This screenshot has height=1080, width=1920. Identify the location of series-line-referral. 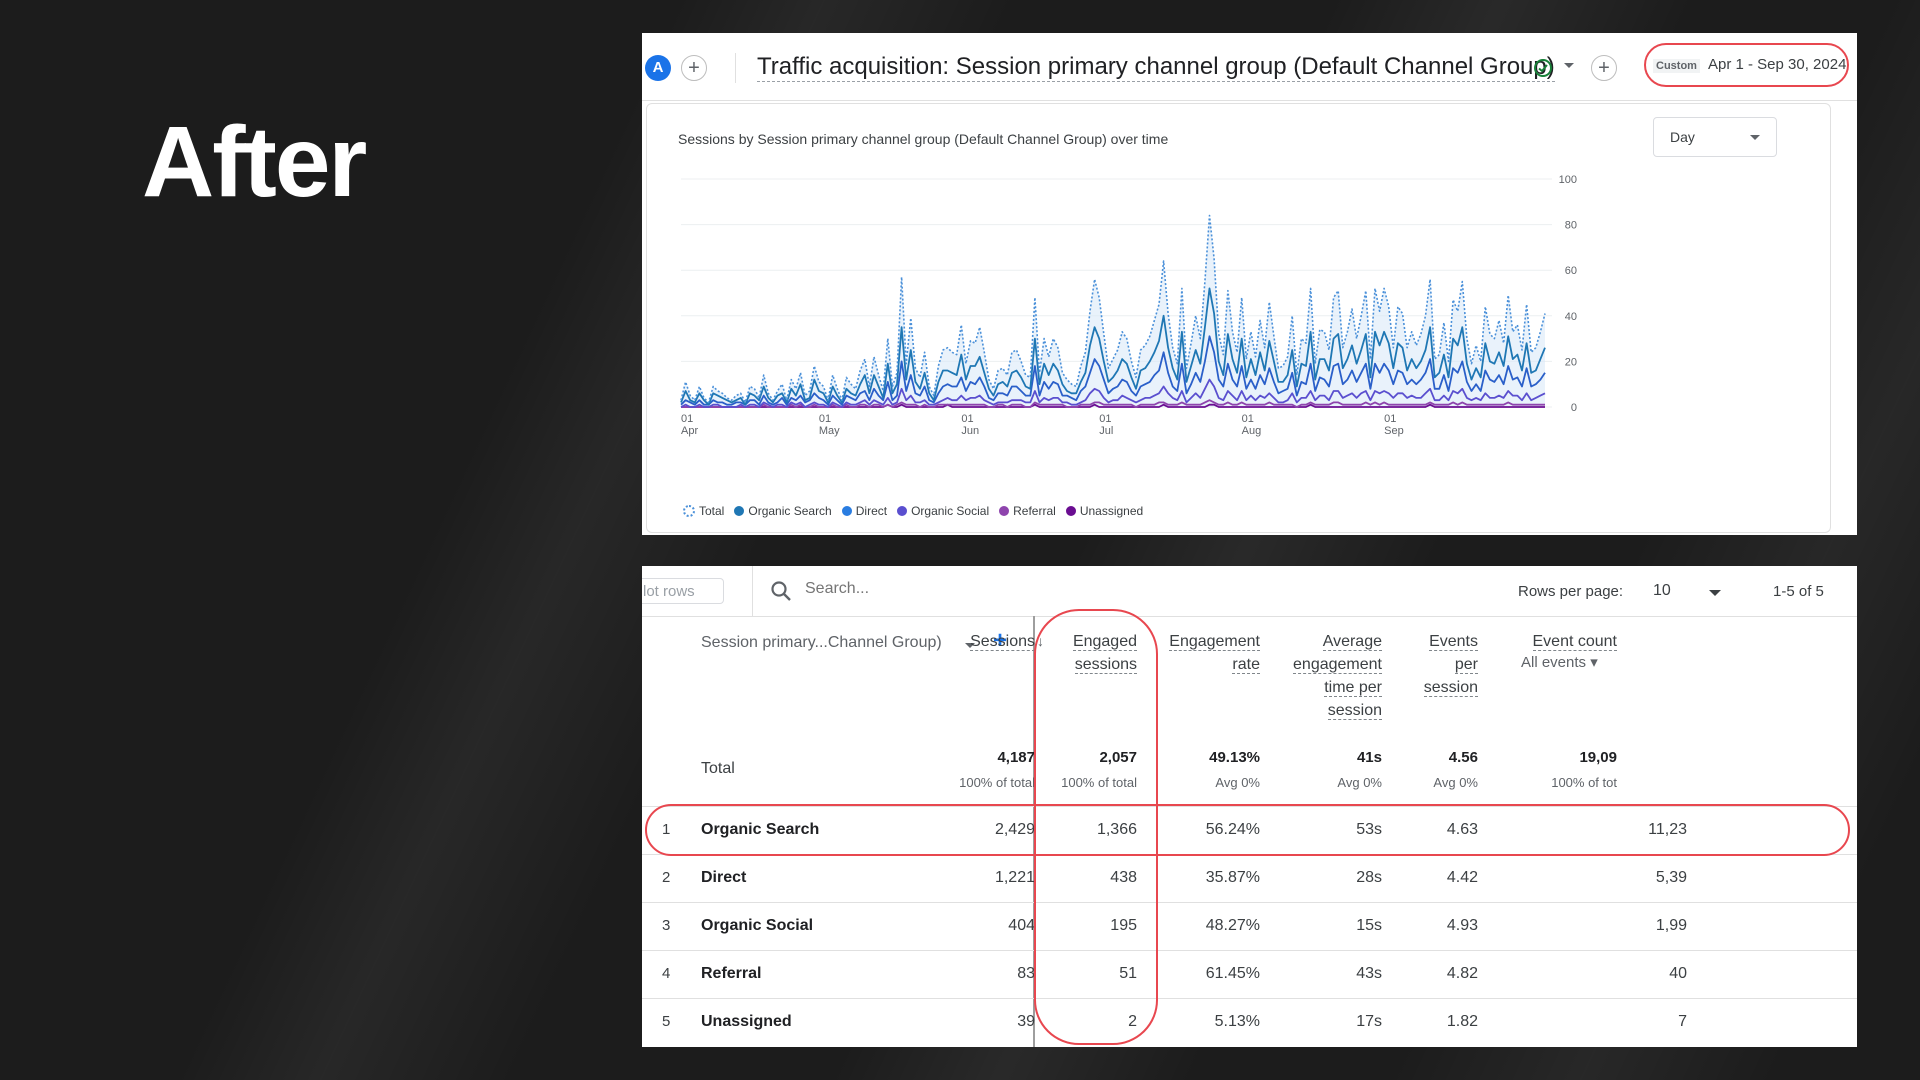
(1113, 403).